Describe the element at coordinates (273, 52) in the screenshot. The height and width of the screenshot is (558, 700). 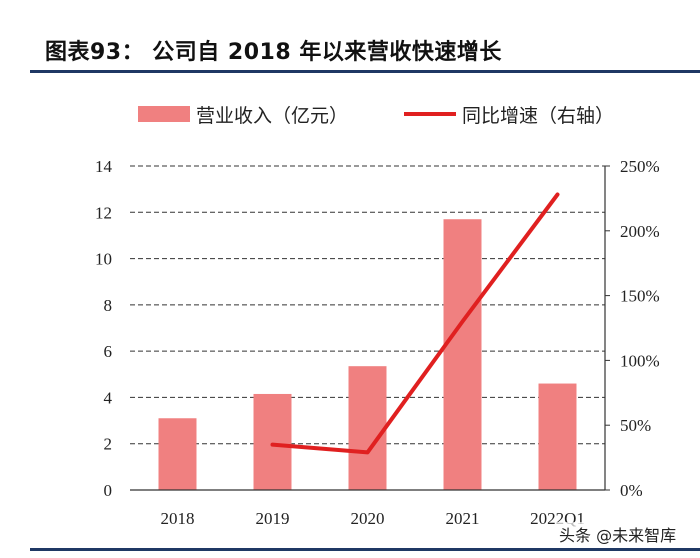
I see `chart-title: 图表93： 公司自 2018 年以来营收快速增长` at that location.